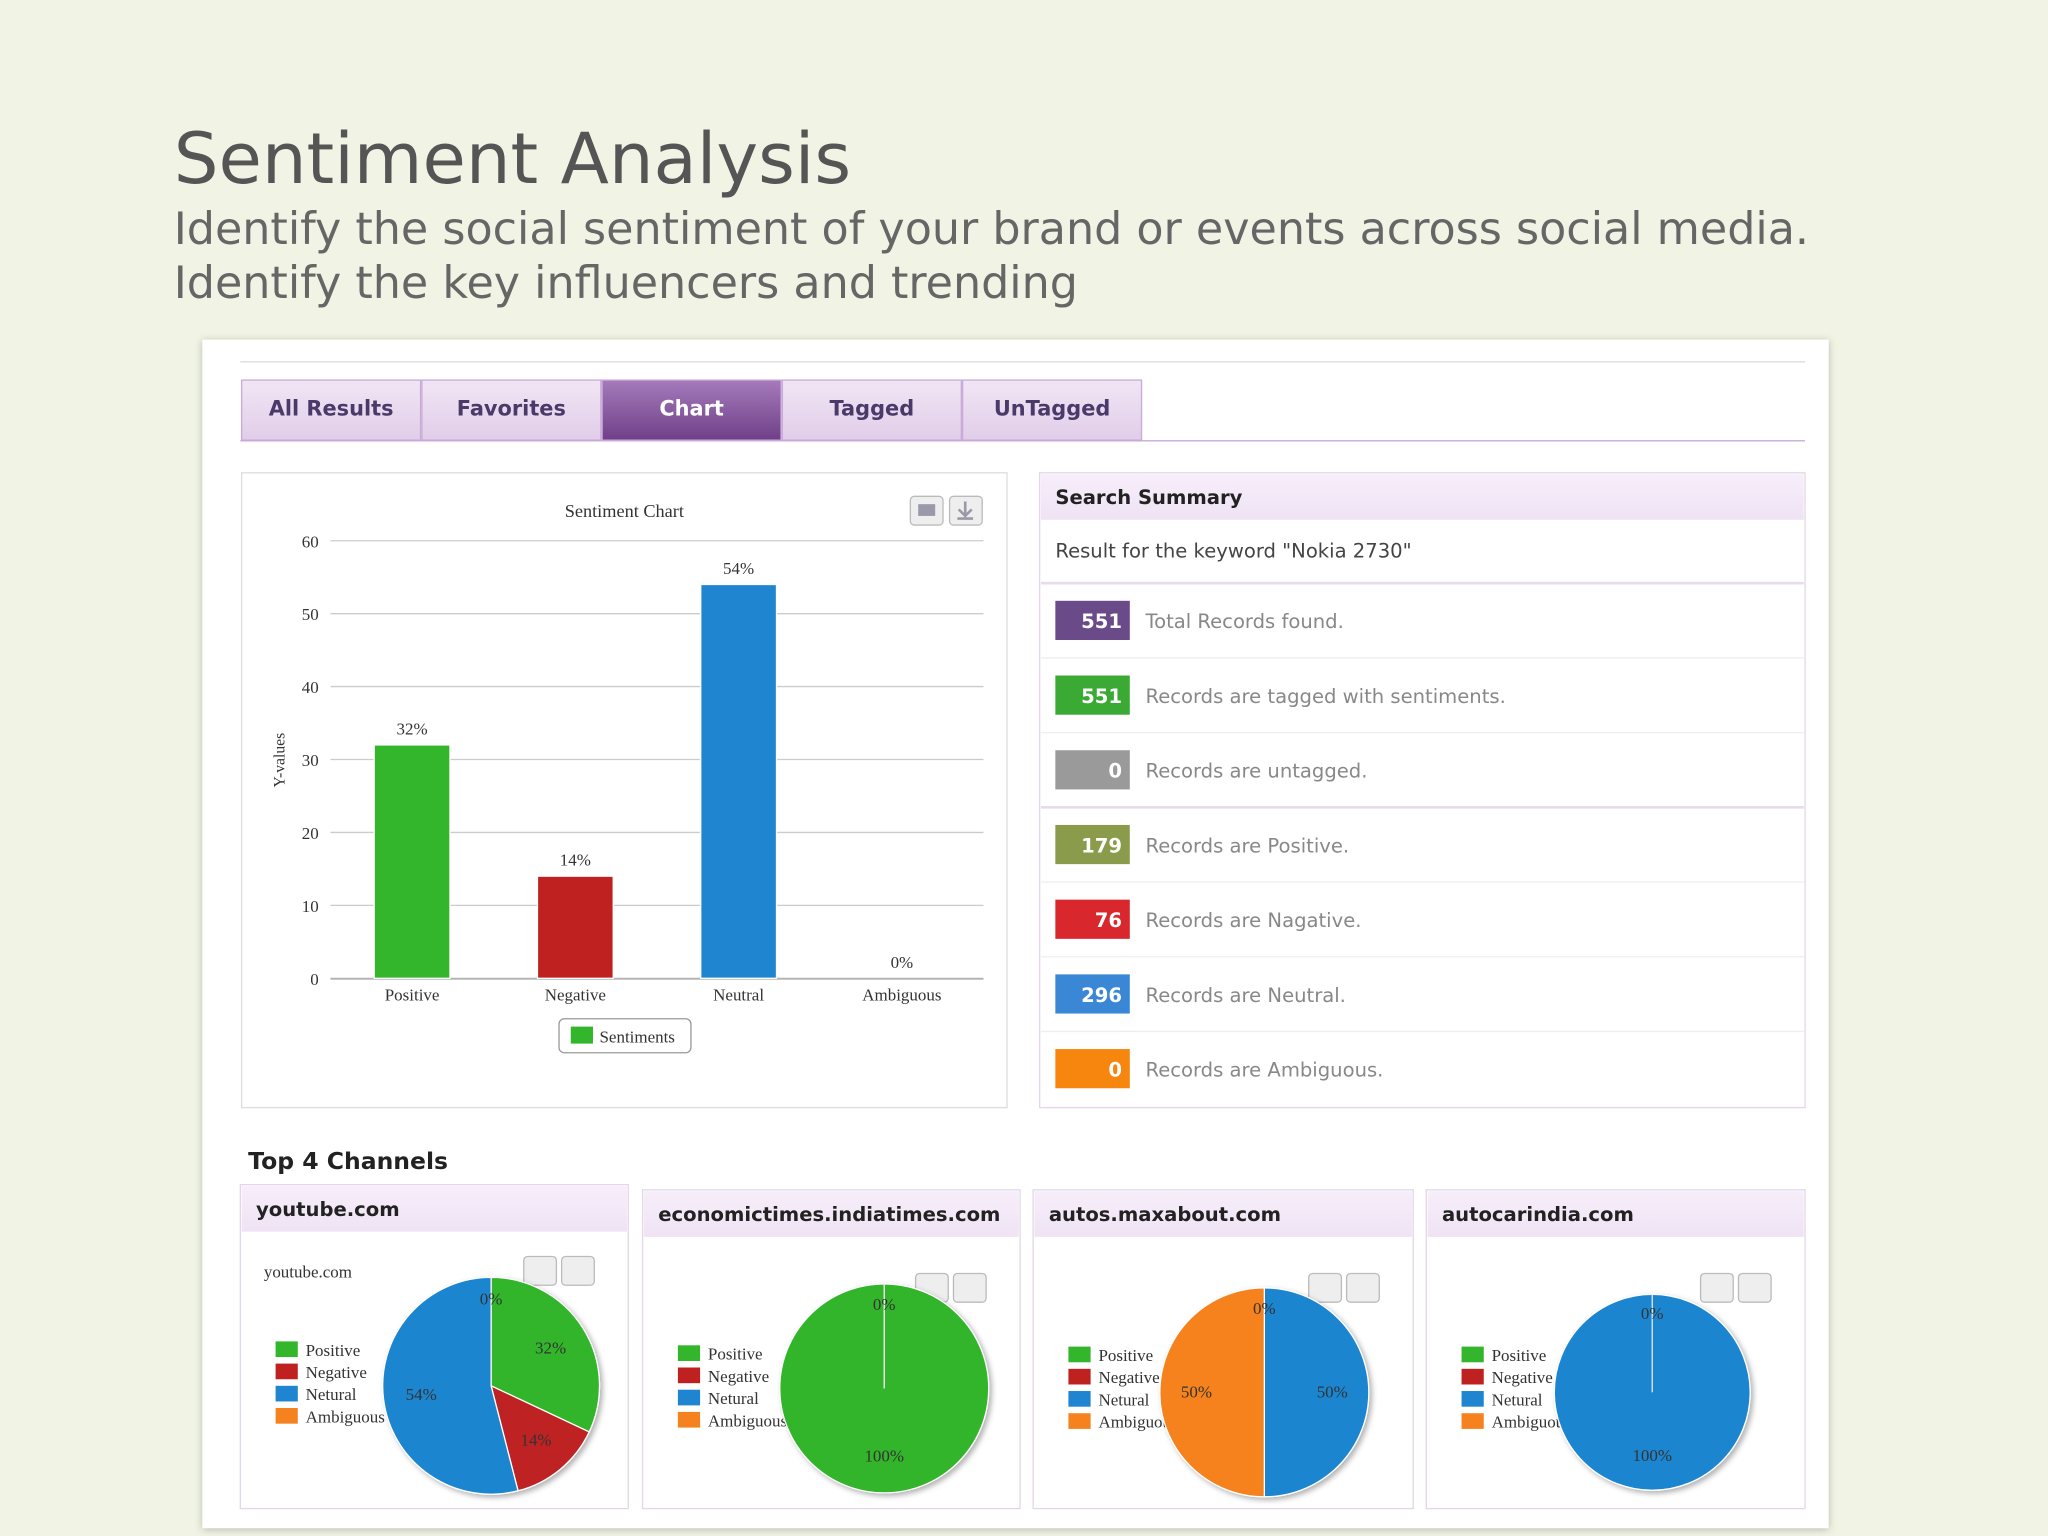 The width and height of the screenshot is (2048, 1536). What do you see at coordinates (310, 614) in the screenshot?
I see `y-tick-label: 50` at bounding box center [310, 614].